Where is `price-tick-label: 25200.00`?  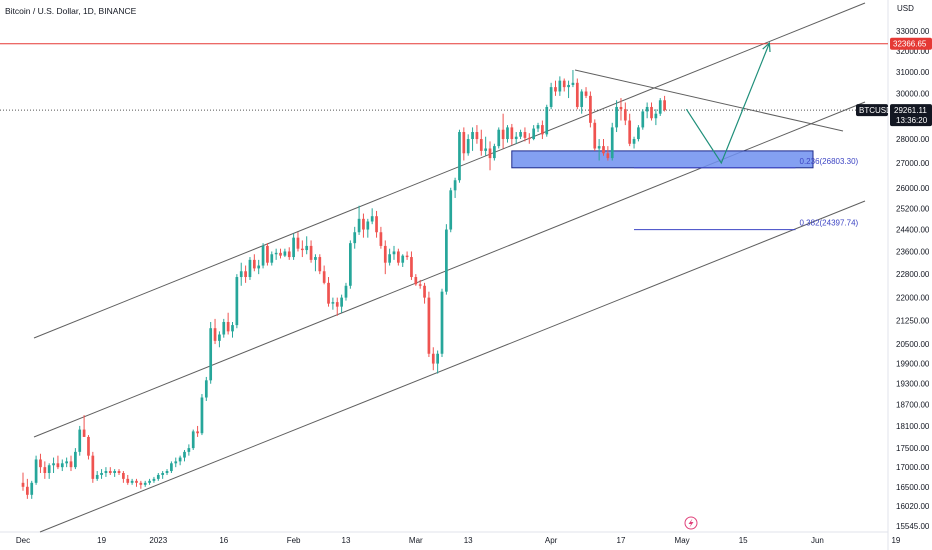 price-tick-label: 25200.00 is located at coordinates (913, 208).